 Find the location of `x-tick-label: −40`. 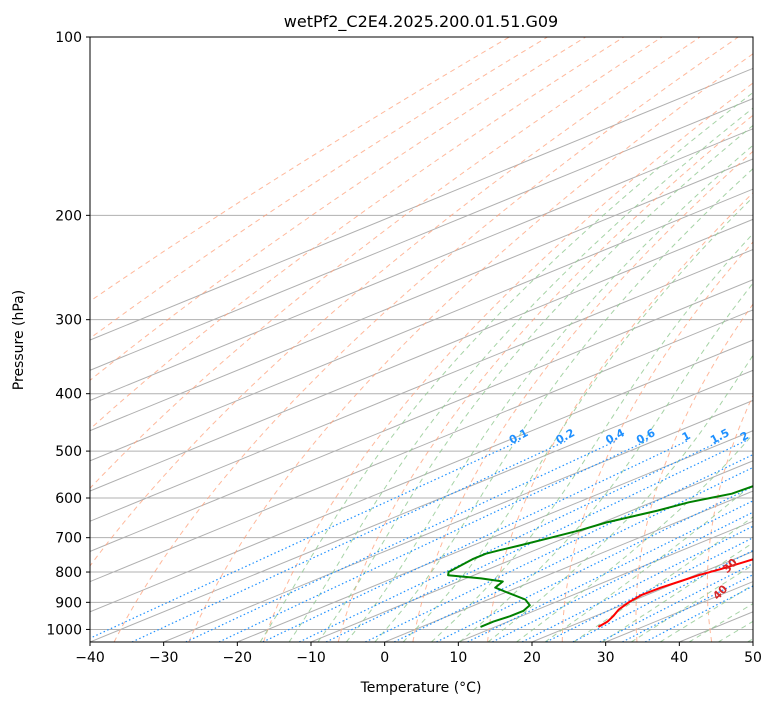

x-tick-label: −40 is located at coordinates (90, 658).